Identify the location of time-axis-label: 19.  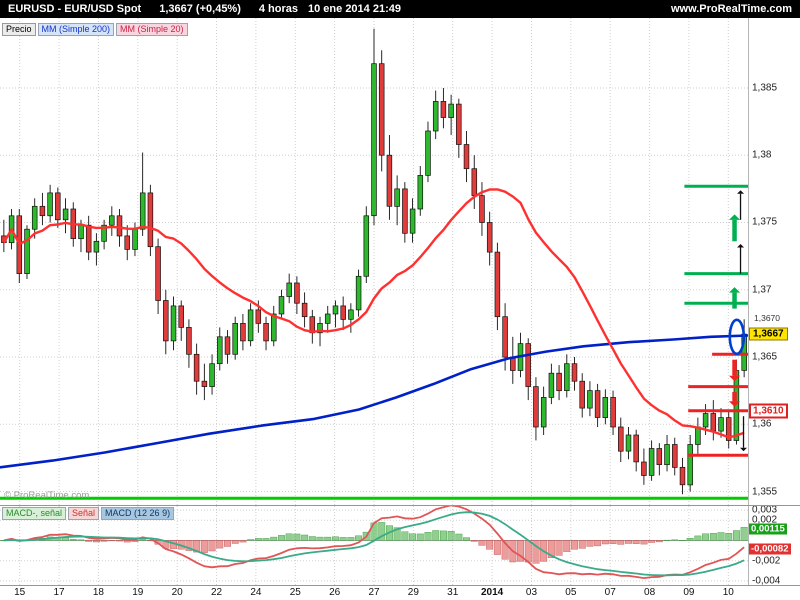
(138, 592).